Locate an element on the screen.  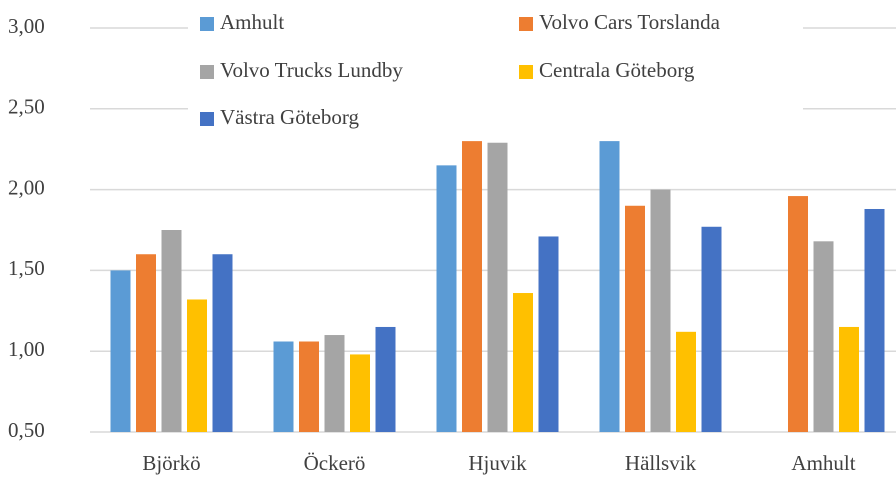
x-tick-label: Hällsvik is located at coordinates (661, 463).